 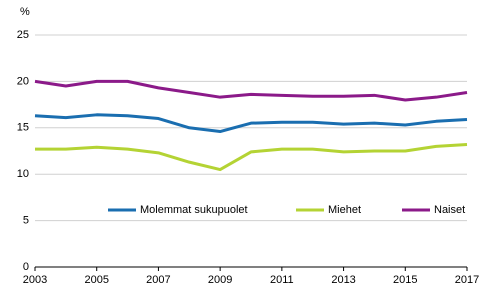 What do you see at coordinates (23, 174) in the screenshot?
I see `y-tick-label: 10` at bounding box center [23, 174].